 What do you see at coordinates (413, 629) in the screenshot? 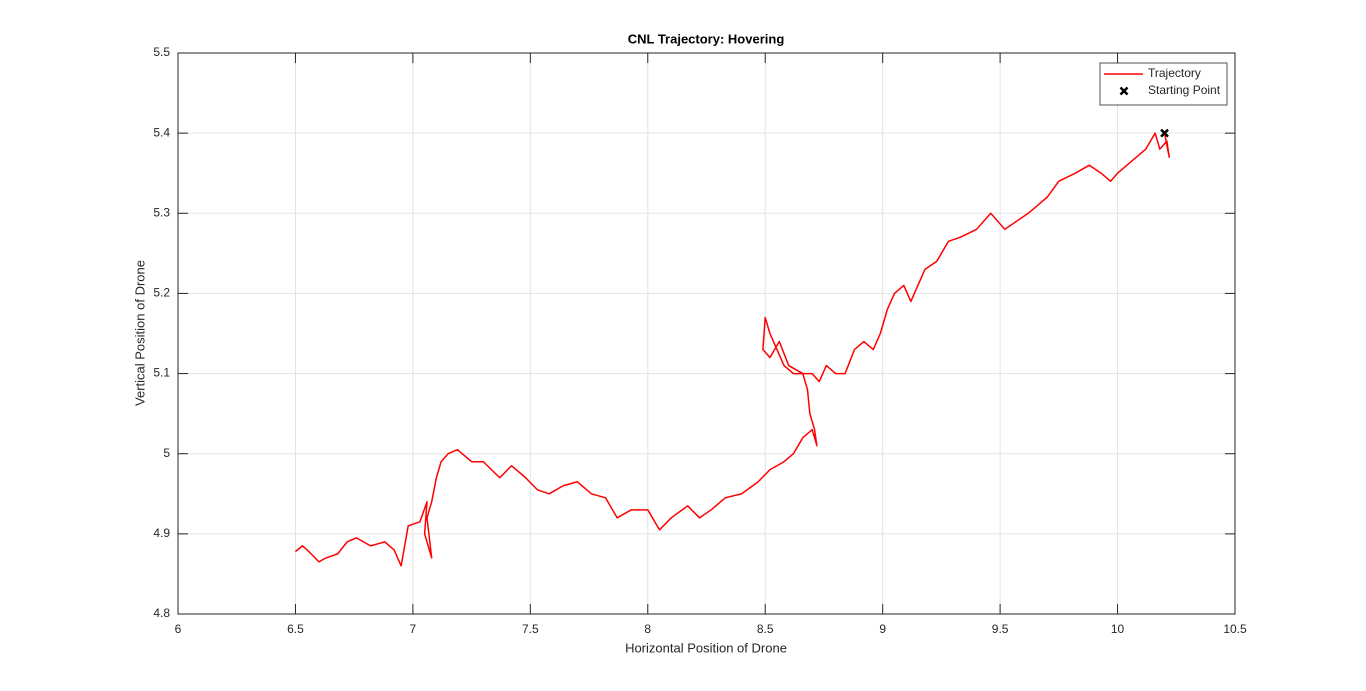
I see `x-tick-label: 7` at bounding box center [413, 629].